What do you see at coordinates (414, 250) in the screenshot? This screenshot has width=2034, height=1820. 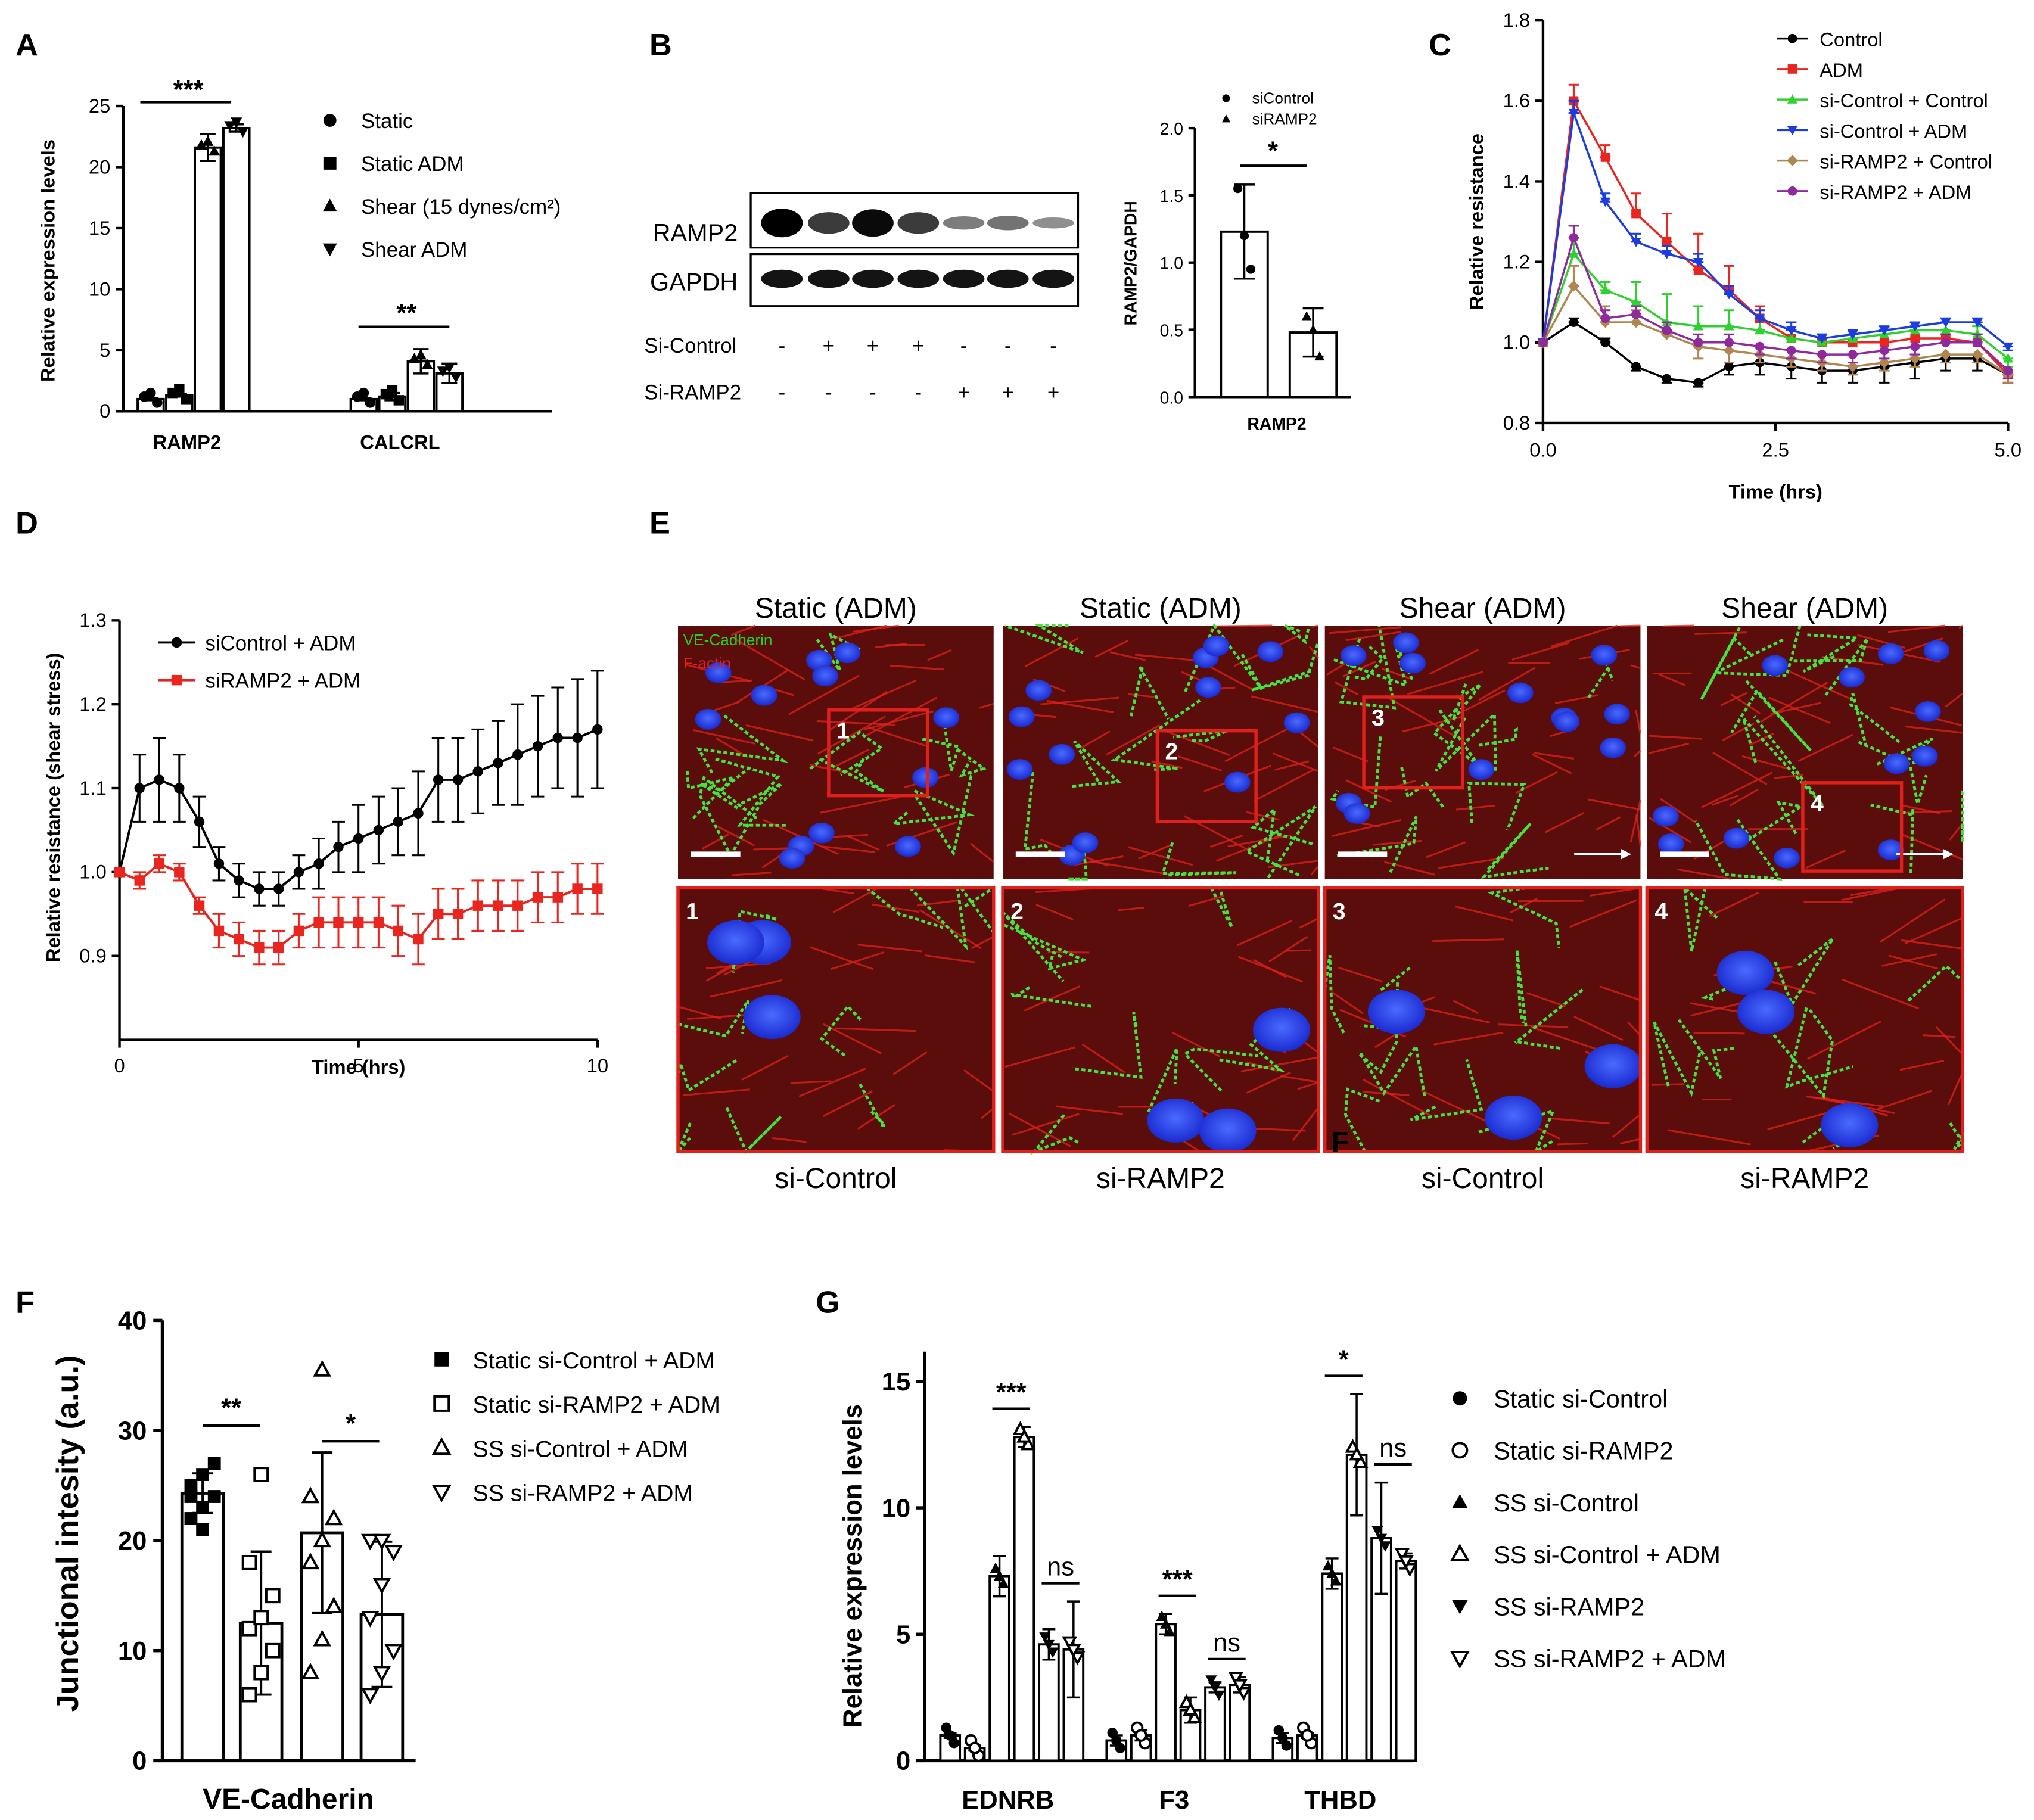 I see `legend-label: Shear ADM` at bounding box center [414, 250].